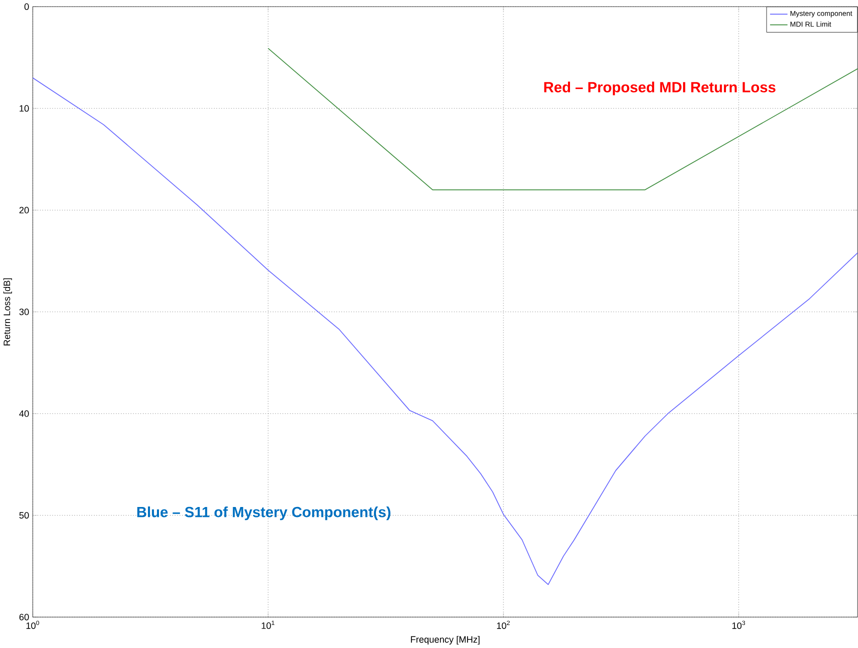  What do you see at coordinates (24, 617) in the screenshot?
I see `y-tick-label: 60` at bounding box center [24, 617].